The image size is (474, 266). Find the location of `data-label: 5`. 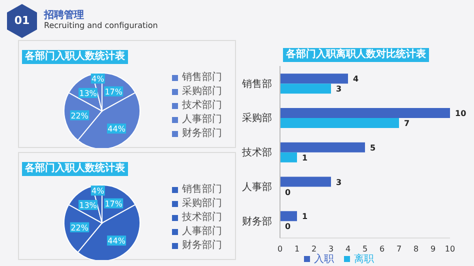

data-label: 5 is located at coordinates (373, 147).